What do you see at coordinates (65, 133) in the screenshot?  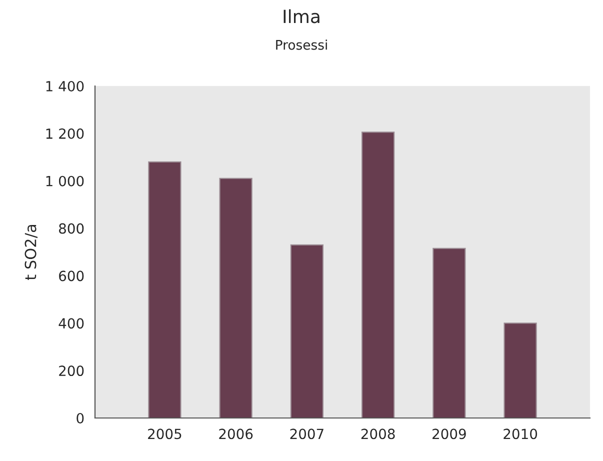 I see `y-tick-label: 1 200` at bounding box center [65, 133].